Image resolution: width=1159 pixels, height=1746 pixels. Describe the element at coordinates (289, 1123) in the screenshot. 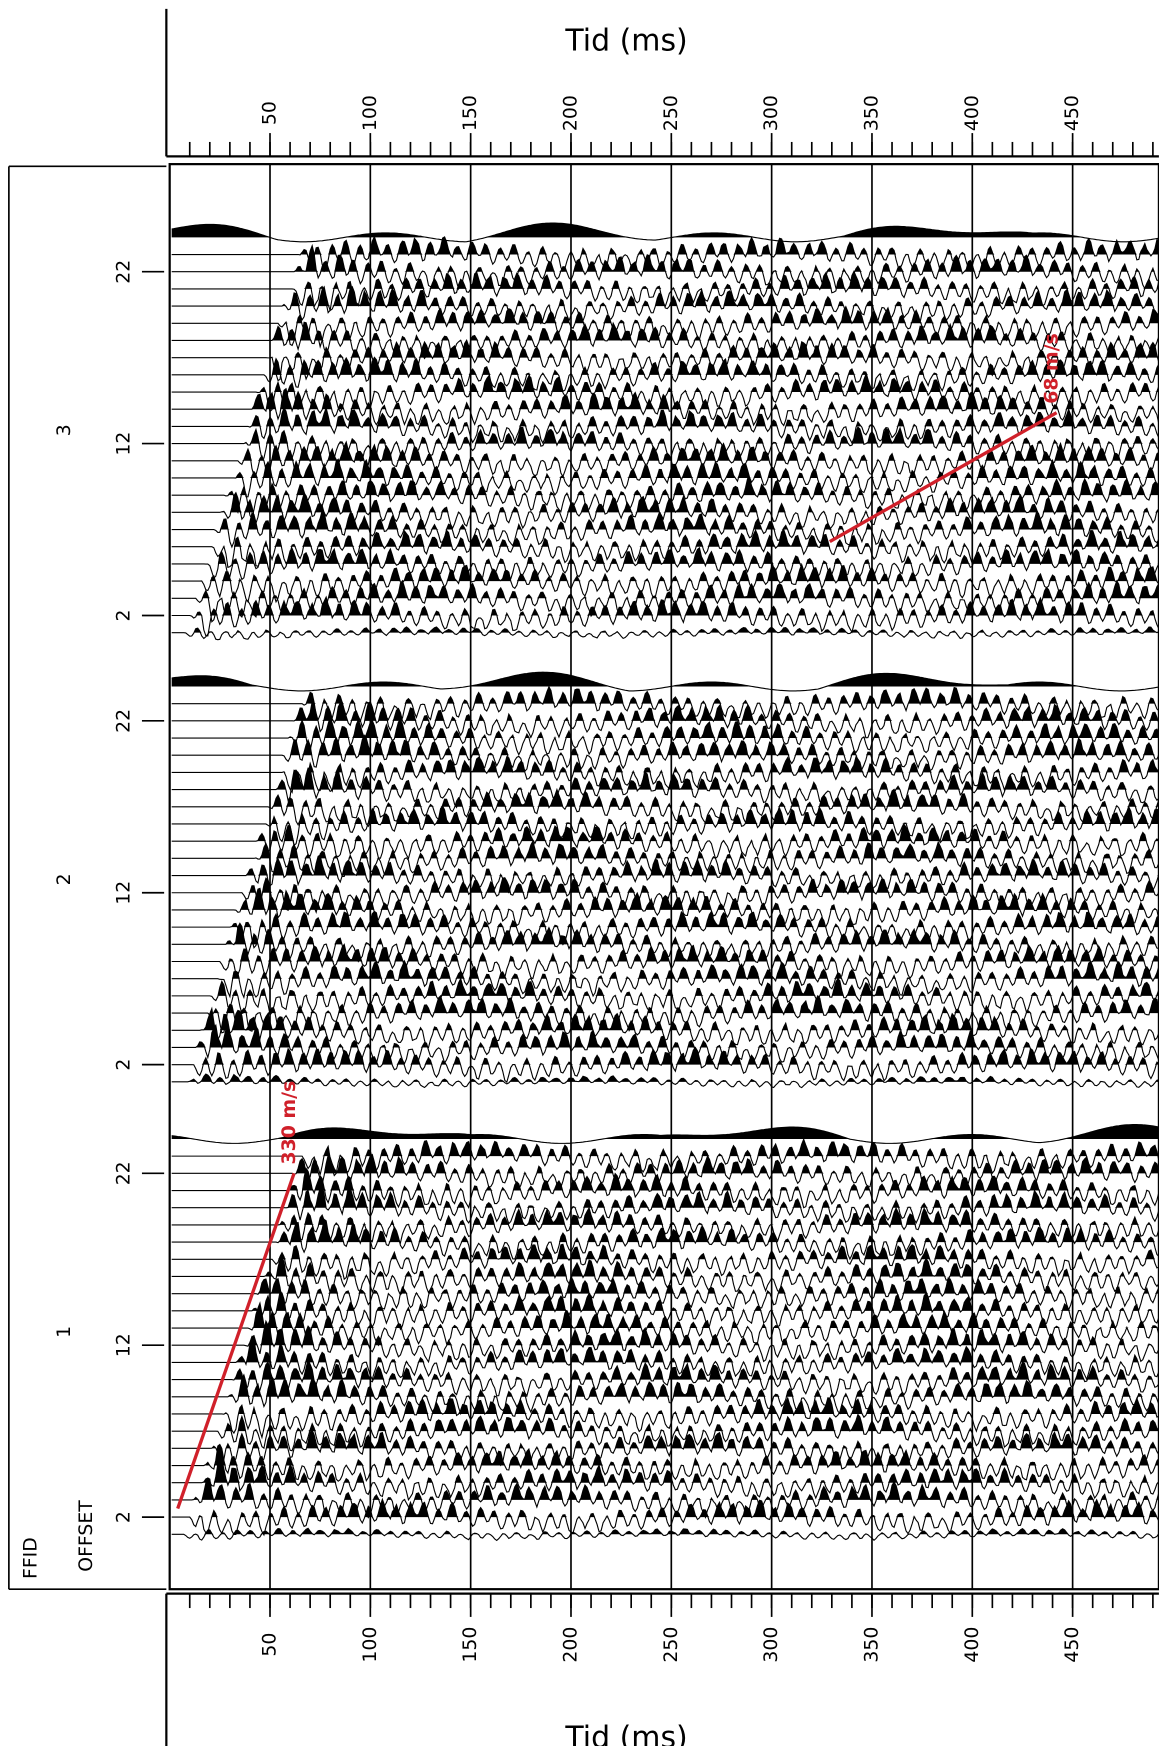

I see `velocity-label: 330 m/s` at that location.